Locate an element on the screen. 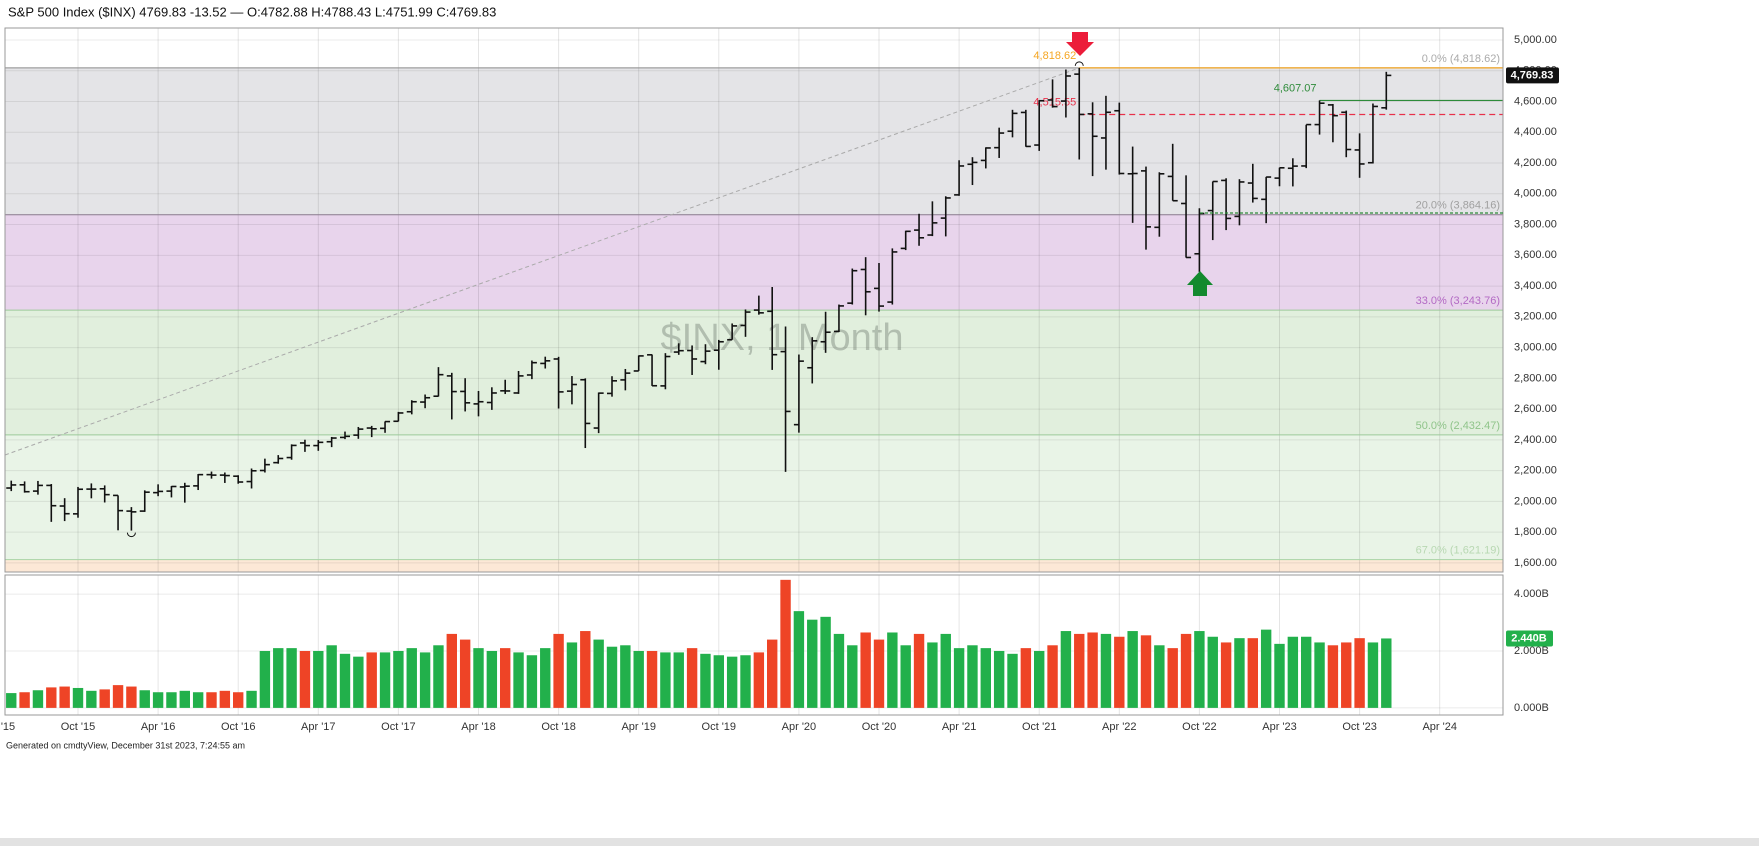 This screenshot has width=1759, height=846. last-volume-label: 2.440B is located at coordinates (1529, 638).